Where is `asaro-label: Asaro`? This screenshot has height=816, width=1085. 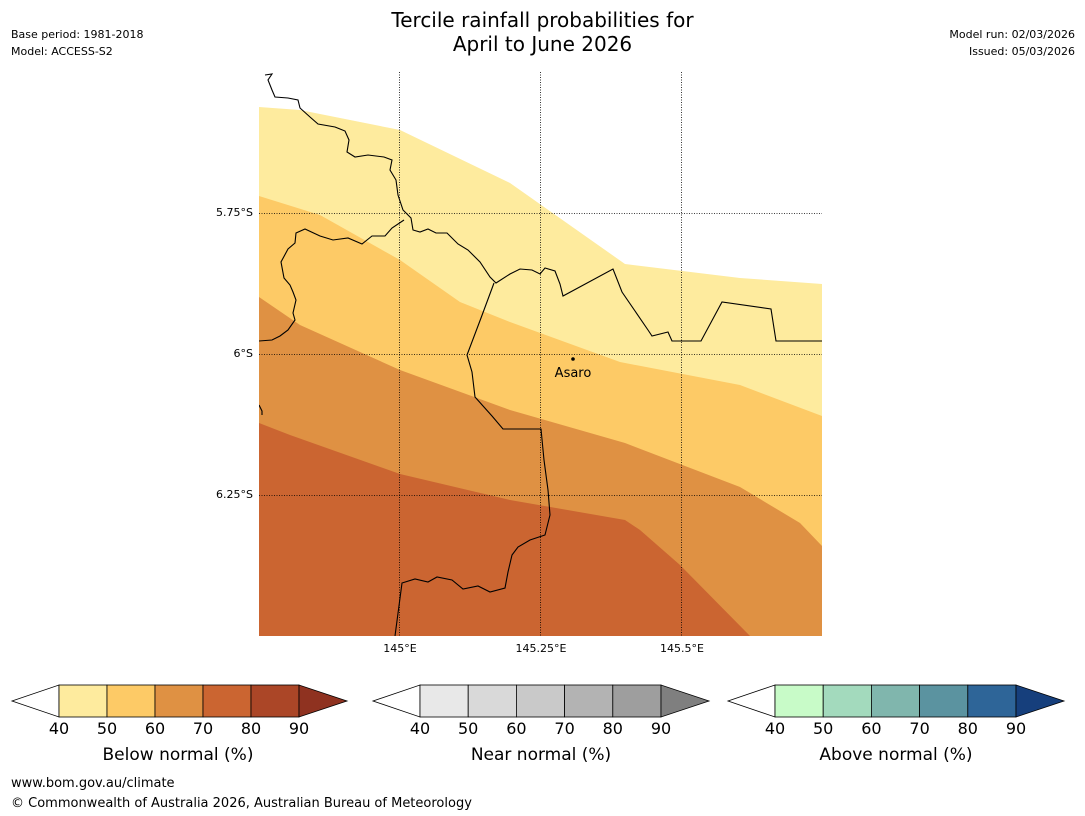 asaro-label: Asaro is located at coordinates (573, 373).